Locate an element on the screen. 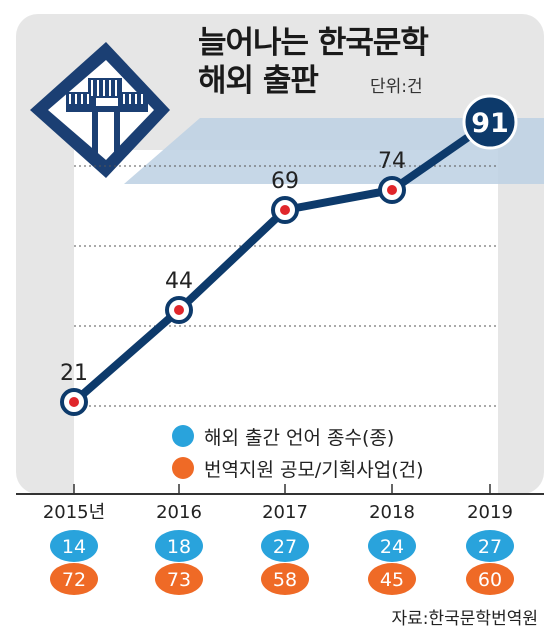 The width and height of the screenshot is (560, 643). table-value: 73 is located at coordinates (179, 580).